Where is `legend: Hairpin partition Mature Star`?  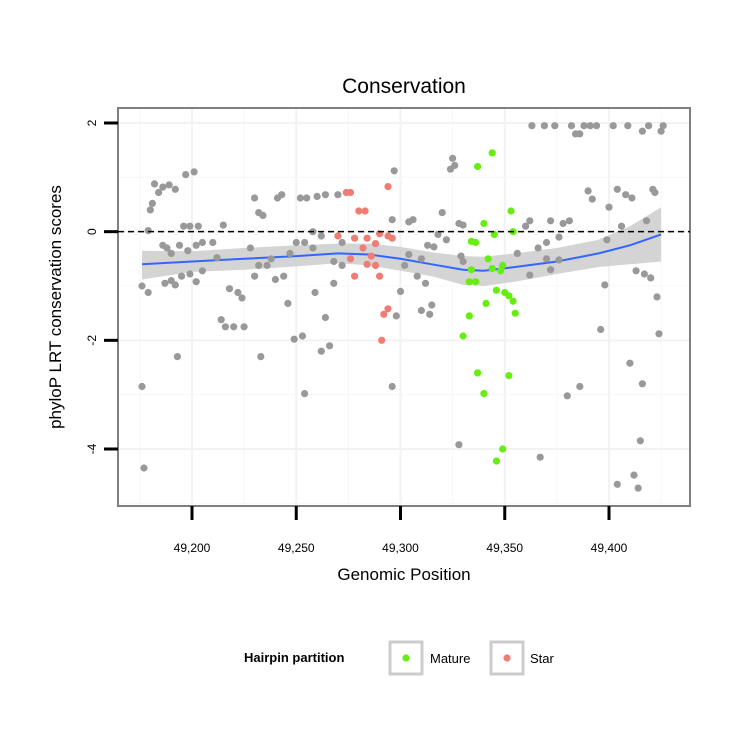 legend: Hairpin partition Mature Star is located at coordinates (399, 658).